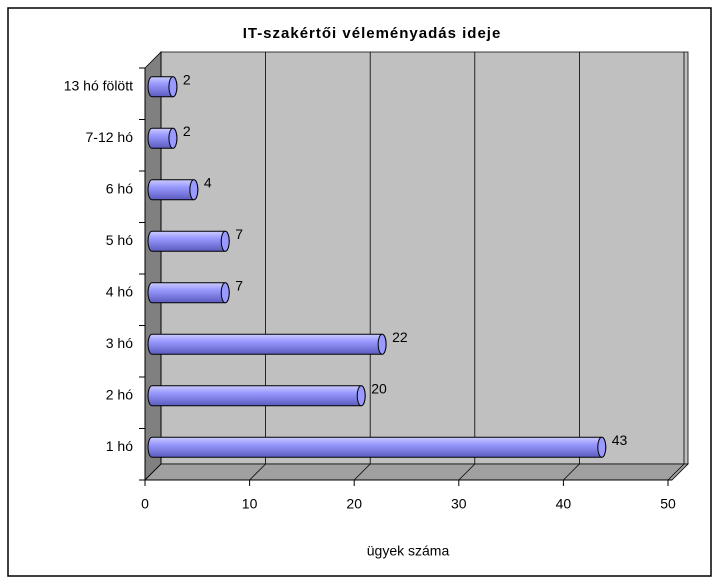 The width and height of the screenshot is (720, 583). I want to click on value-label: 20, so click(379, 388).